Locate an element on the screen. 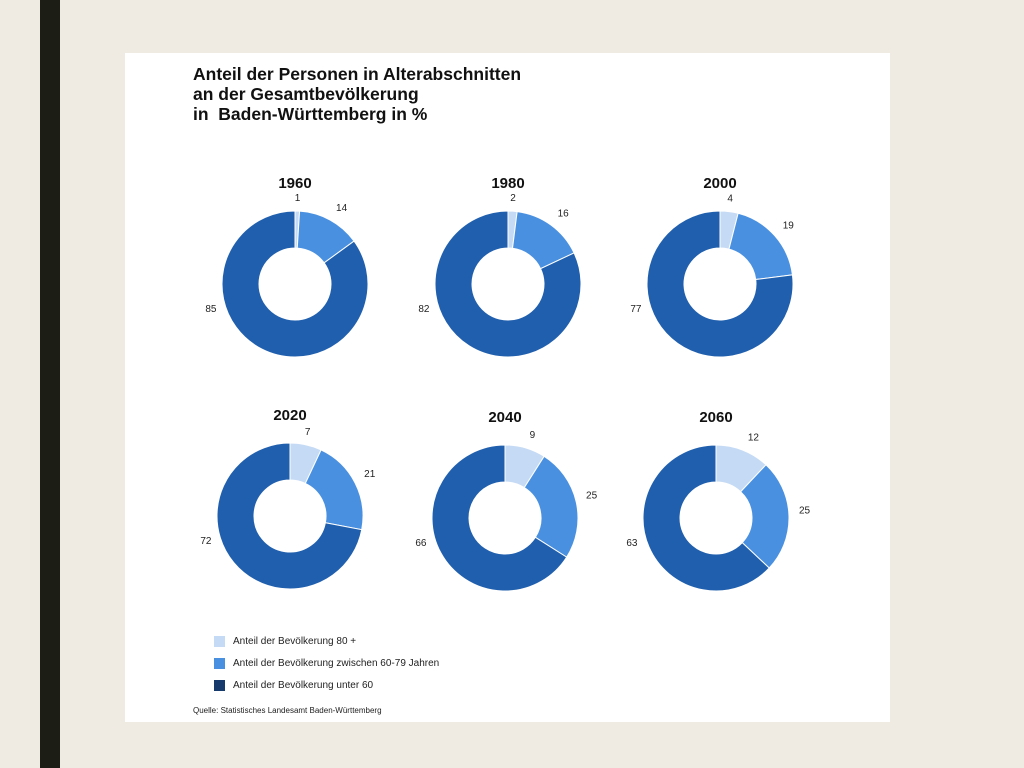 This screenshot has height=768, width=1024. donut-chart-2000: 2000 4 19 77 is located at coordinates (712, 266).